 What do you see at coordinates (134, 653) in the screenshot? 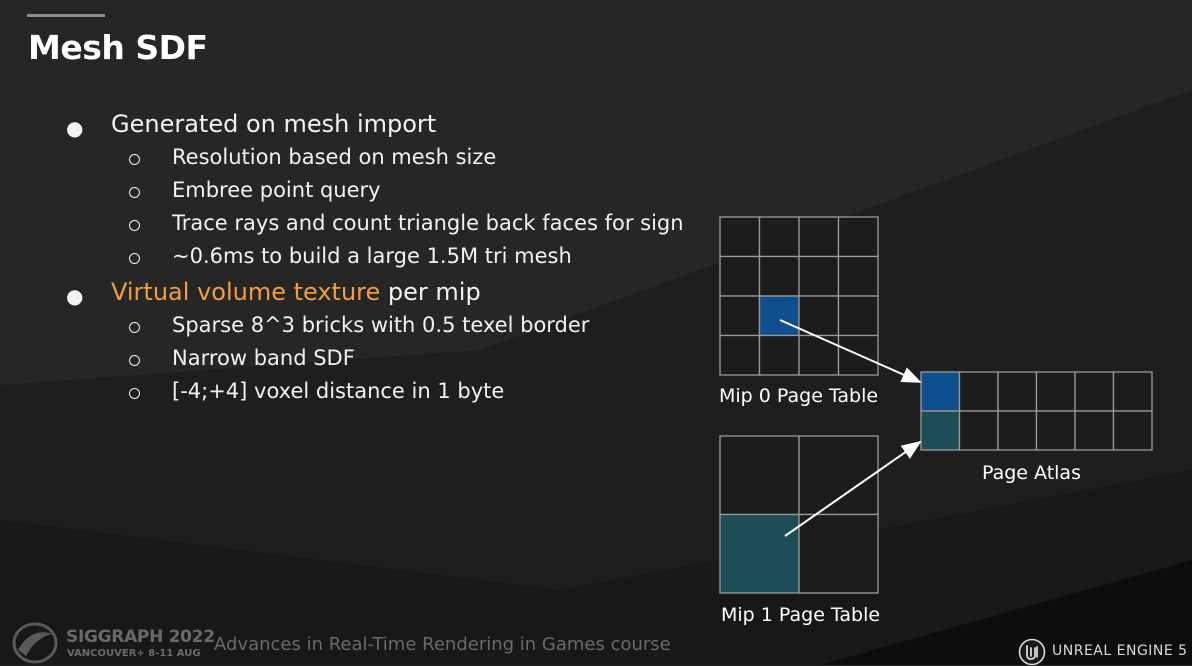
I see `conference-location: VANCOUVER+ 8-11 AUG` at bounding box center [134, 653].